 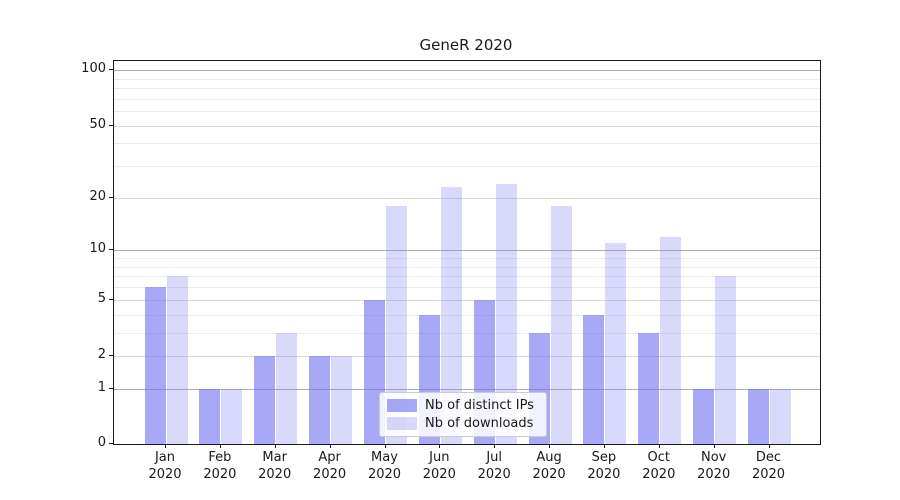 What do you see at coordinates (440, 446) in the screenshot?
I see `x-tick-mark-jun` at bounding box center [440, 446].